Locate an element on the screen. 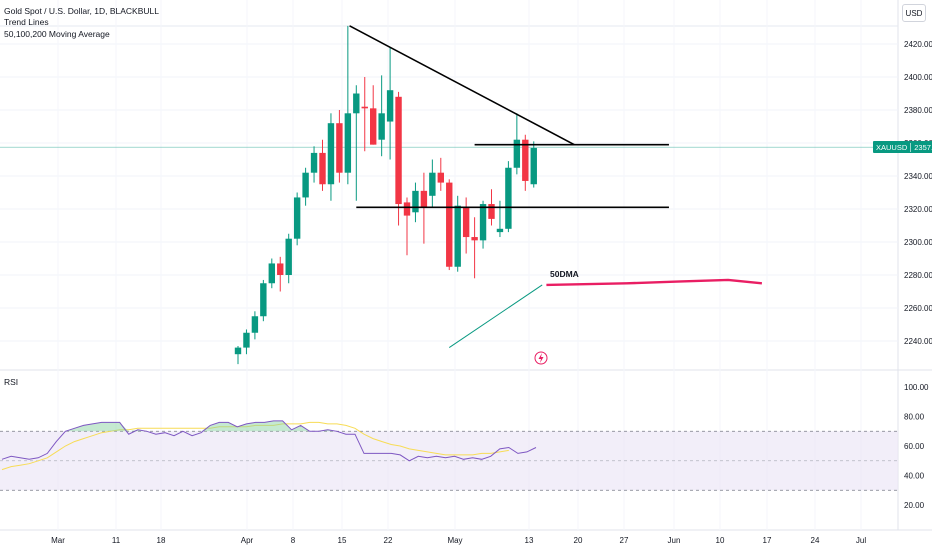 This screenshot has height=550, width=932. time-tick-label: Mar is located at coordinates (58, 540).